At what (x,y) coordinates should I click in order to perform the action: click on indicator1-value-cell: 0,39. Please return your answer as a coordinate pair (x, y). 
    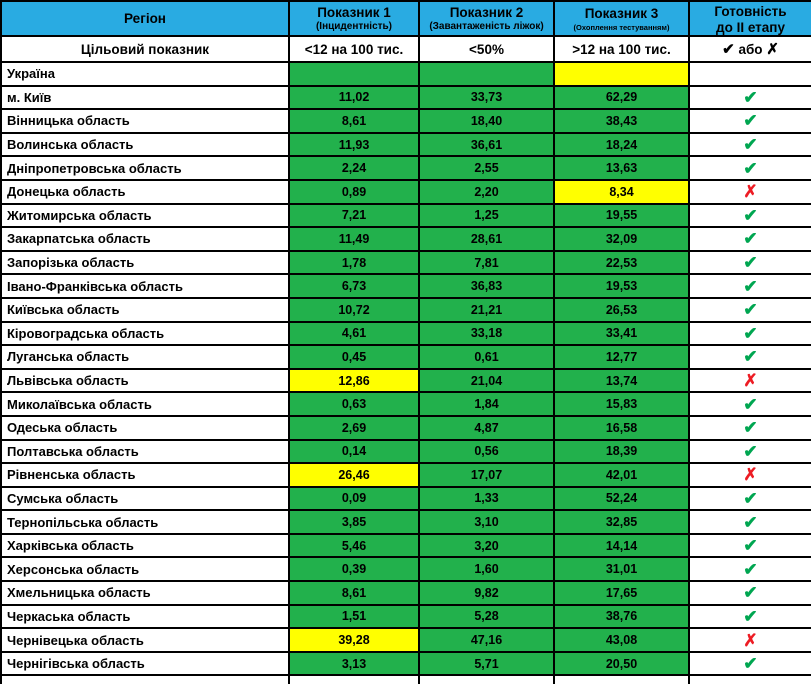
    Looking at the image, I should click on (354, 569).